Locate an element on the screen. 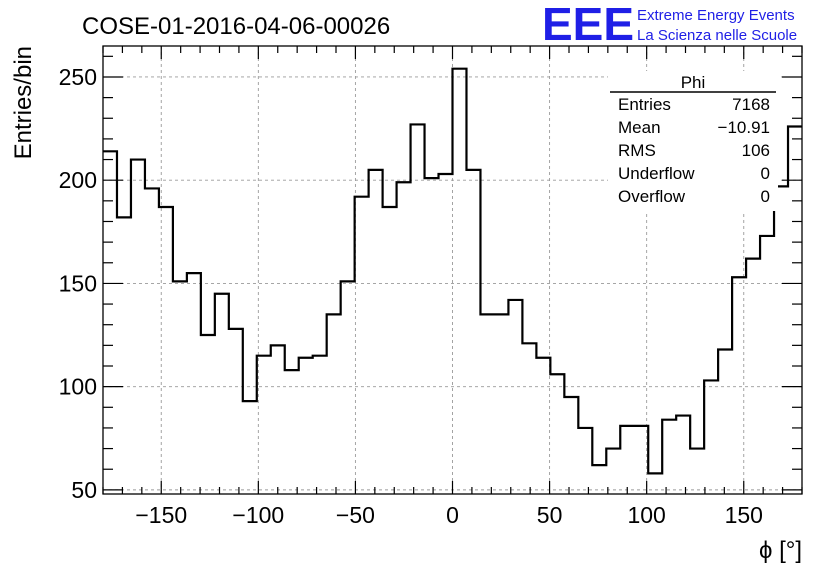  y-axis-label: Entries/bin is located at coordinates (23, 102).